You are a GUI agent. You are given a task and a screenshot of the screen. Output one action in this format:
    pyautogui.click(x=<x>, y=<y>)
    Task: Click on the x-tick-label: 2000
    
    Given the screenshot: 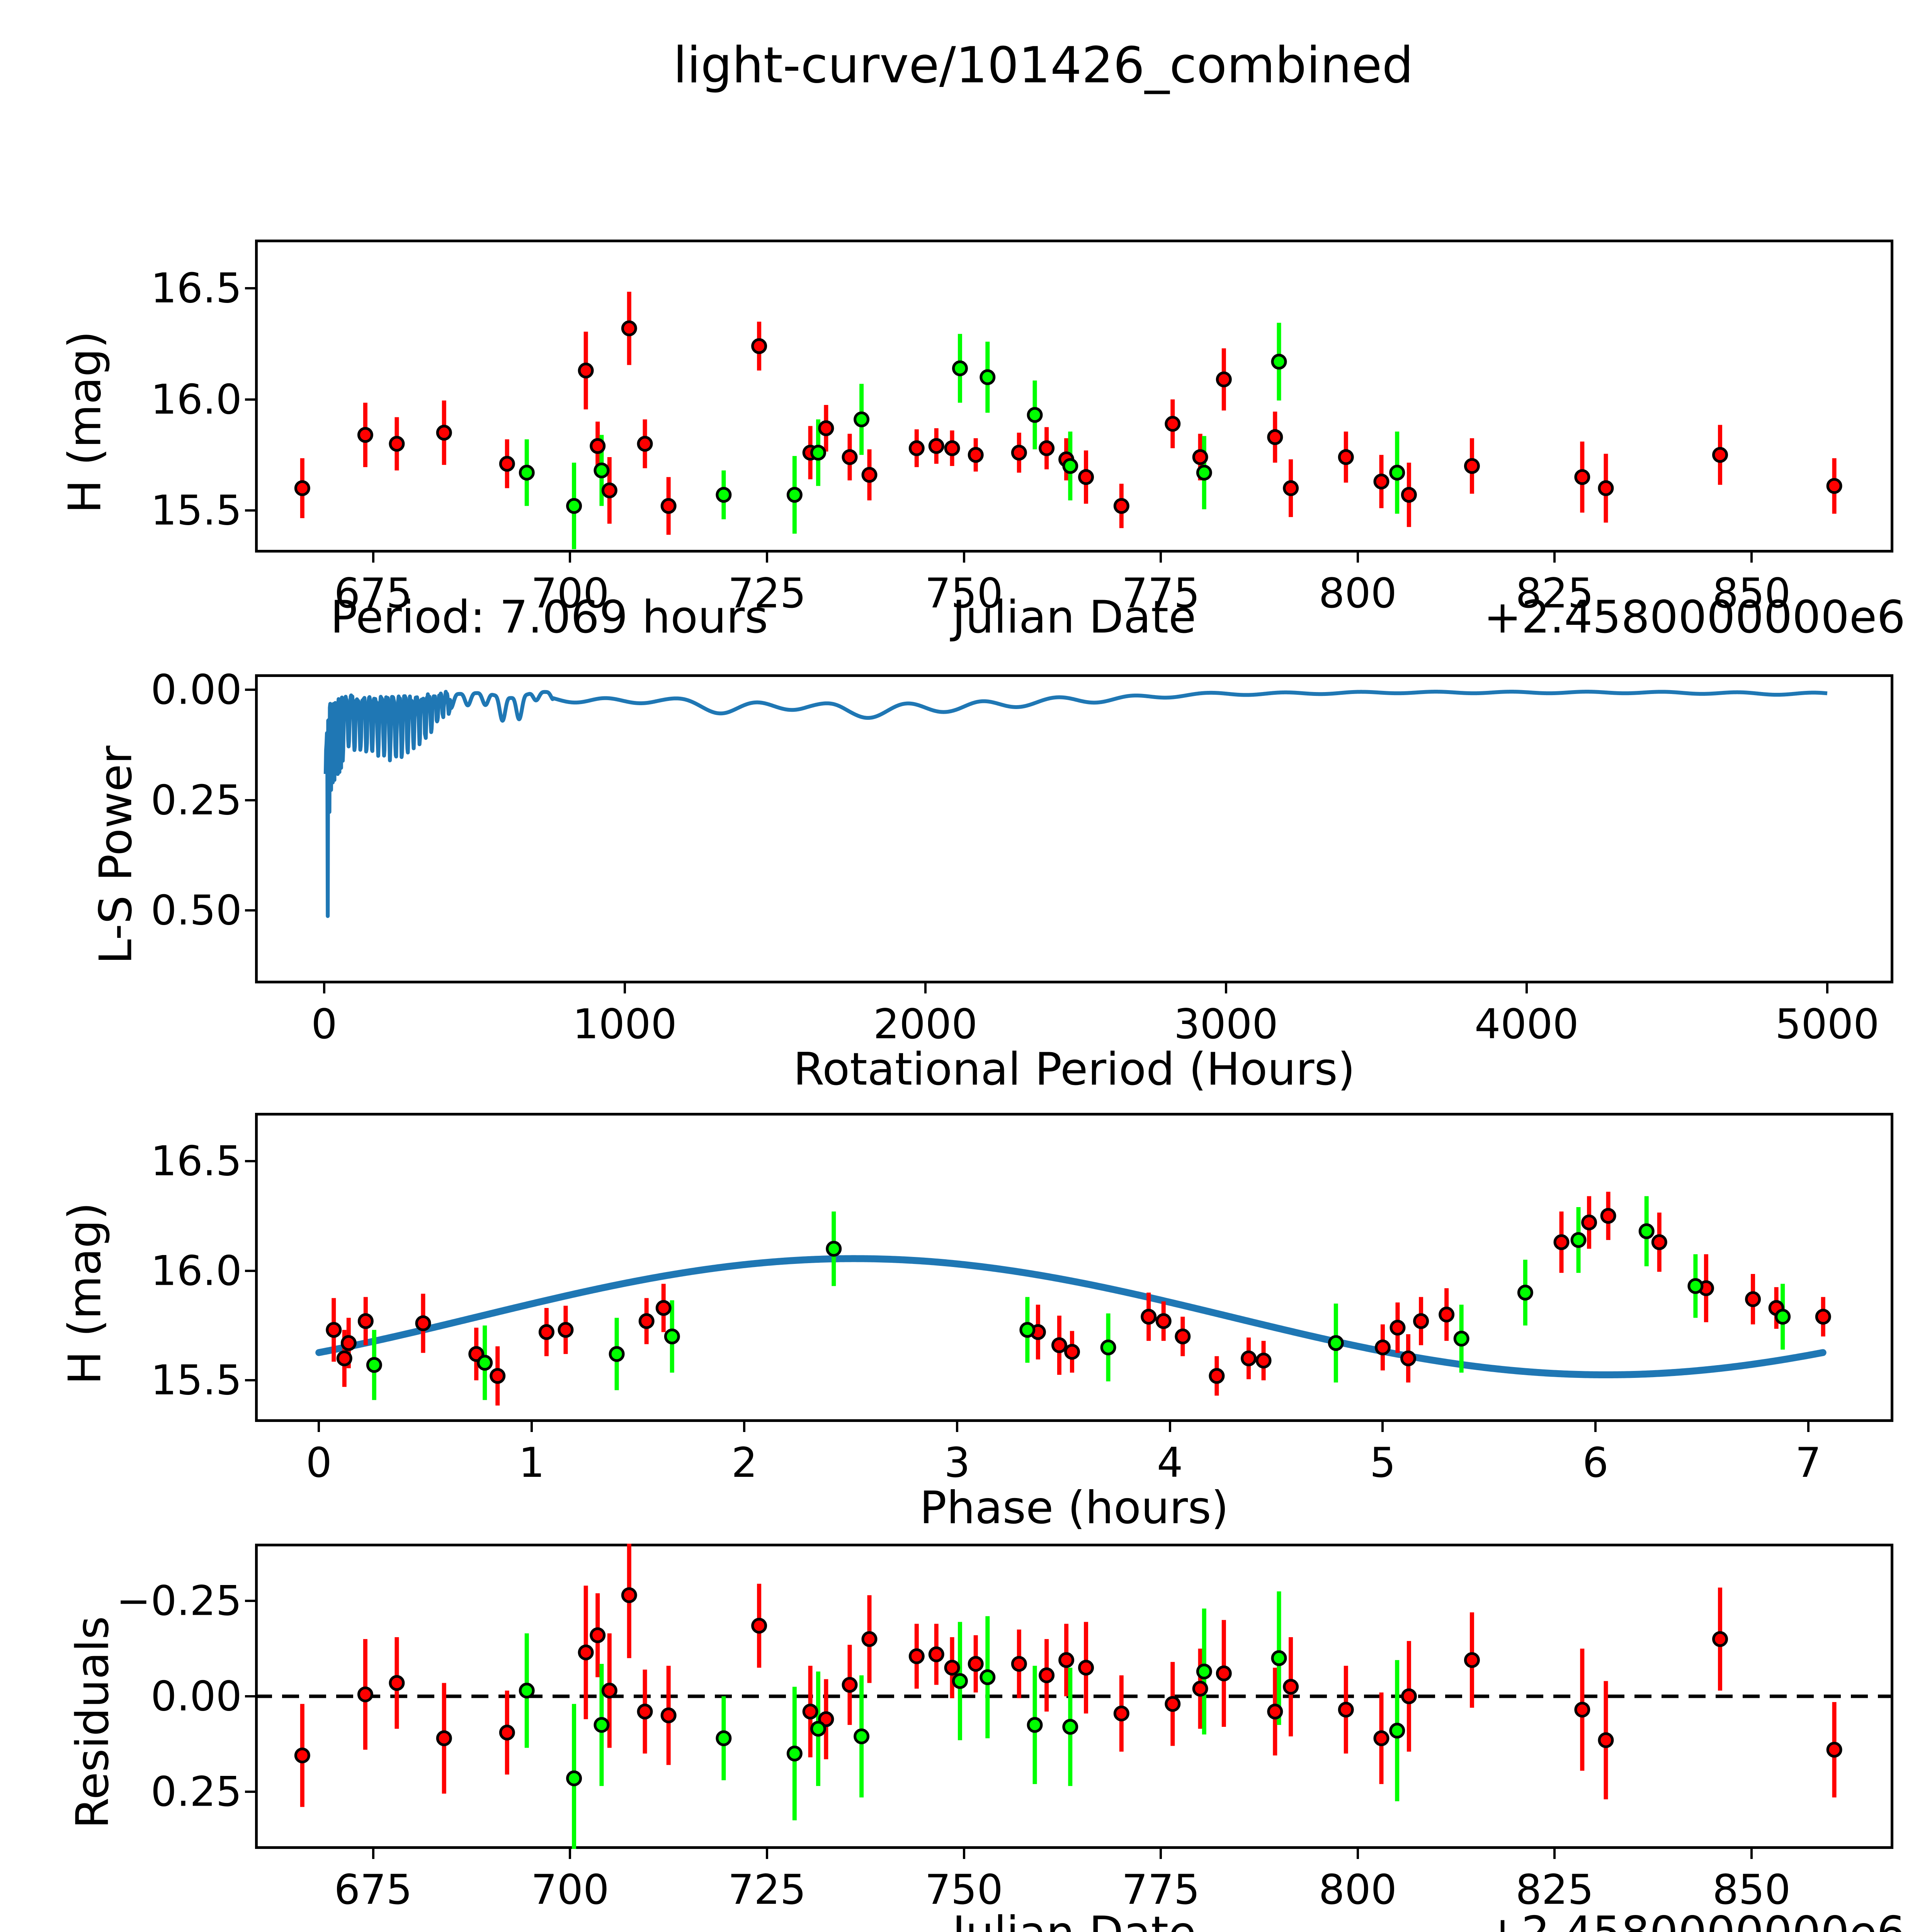 What is the action you would take?
    pyautogui.click(x=926, y=1024)
    